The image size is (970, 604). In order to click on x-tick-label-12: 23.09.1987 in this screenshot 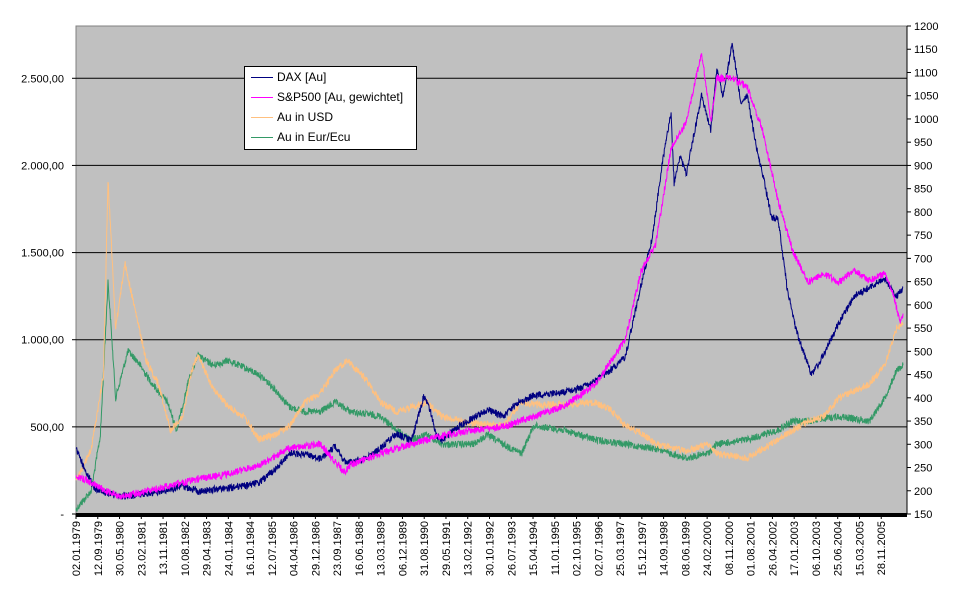, I will do `click(338, 548)`.